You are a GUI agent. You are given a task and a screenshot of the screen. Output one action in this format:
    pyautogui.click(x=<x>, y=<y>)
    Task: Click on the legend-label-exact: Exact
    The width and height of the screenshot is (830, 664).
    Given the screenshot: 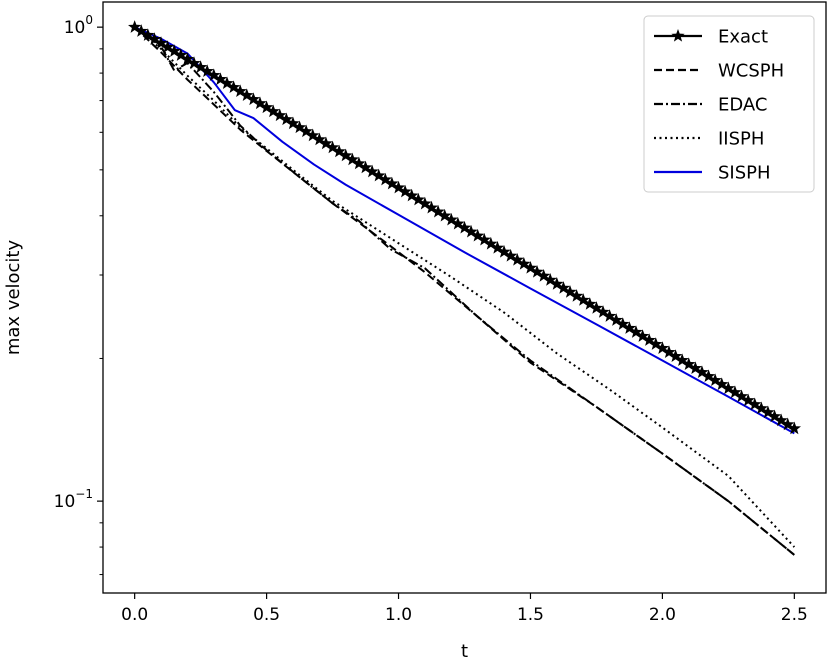 What is the action you would take?
    pyautogui.click(x=743, y=37)
    